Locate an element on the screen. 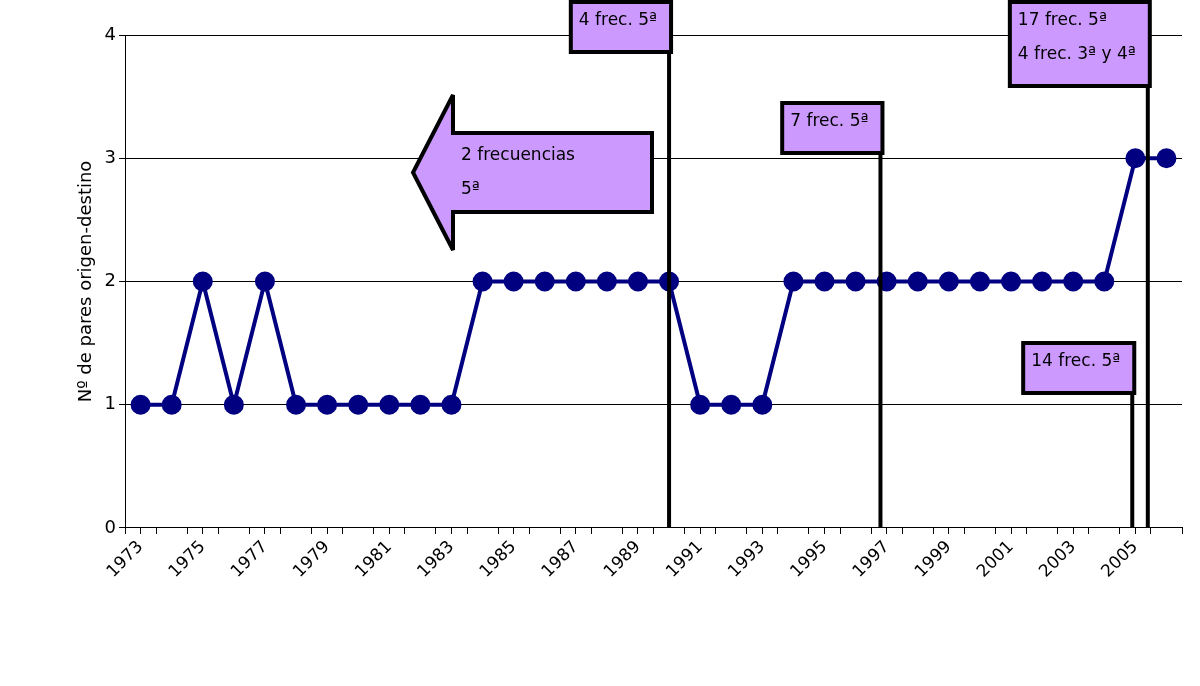 The width and height of the screenshot is (1200, 686). y-tick-label: 3 is located at coordinates (110, 156).